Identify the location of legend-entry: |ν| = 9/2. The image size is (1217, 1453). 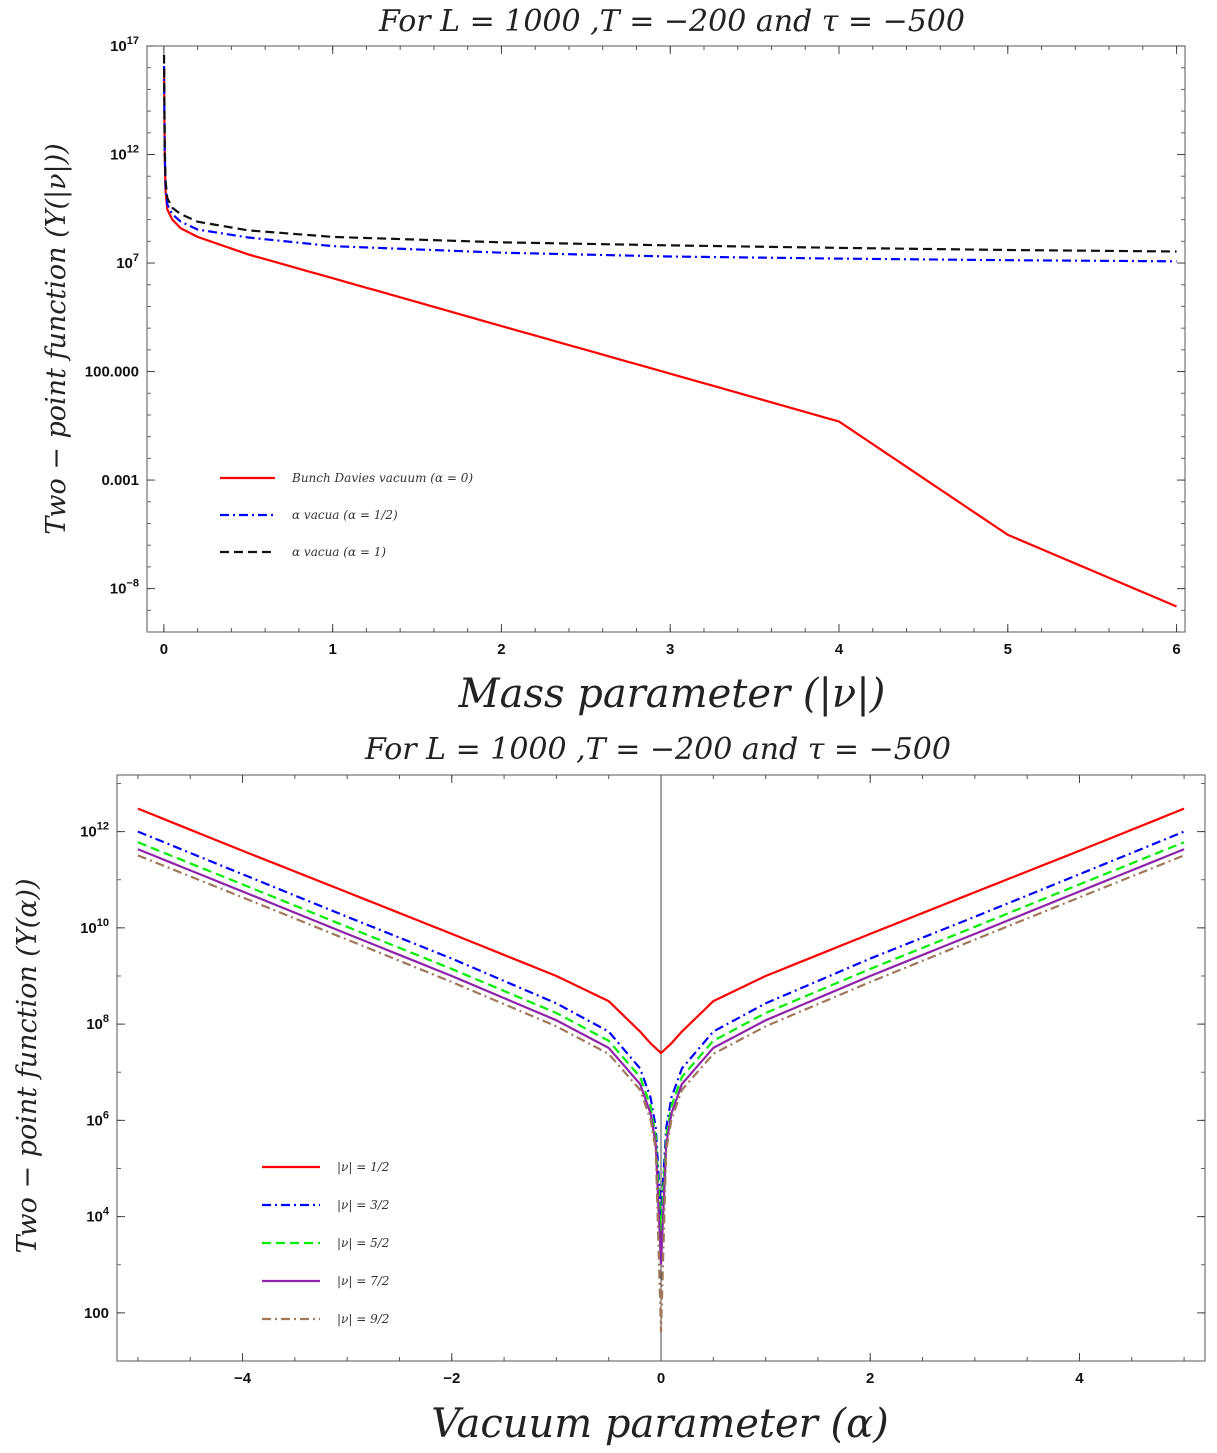
(363, 1319).